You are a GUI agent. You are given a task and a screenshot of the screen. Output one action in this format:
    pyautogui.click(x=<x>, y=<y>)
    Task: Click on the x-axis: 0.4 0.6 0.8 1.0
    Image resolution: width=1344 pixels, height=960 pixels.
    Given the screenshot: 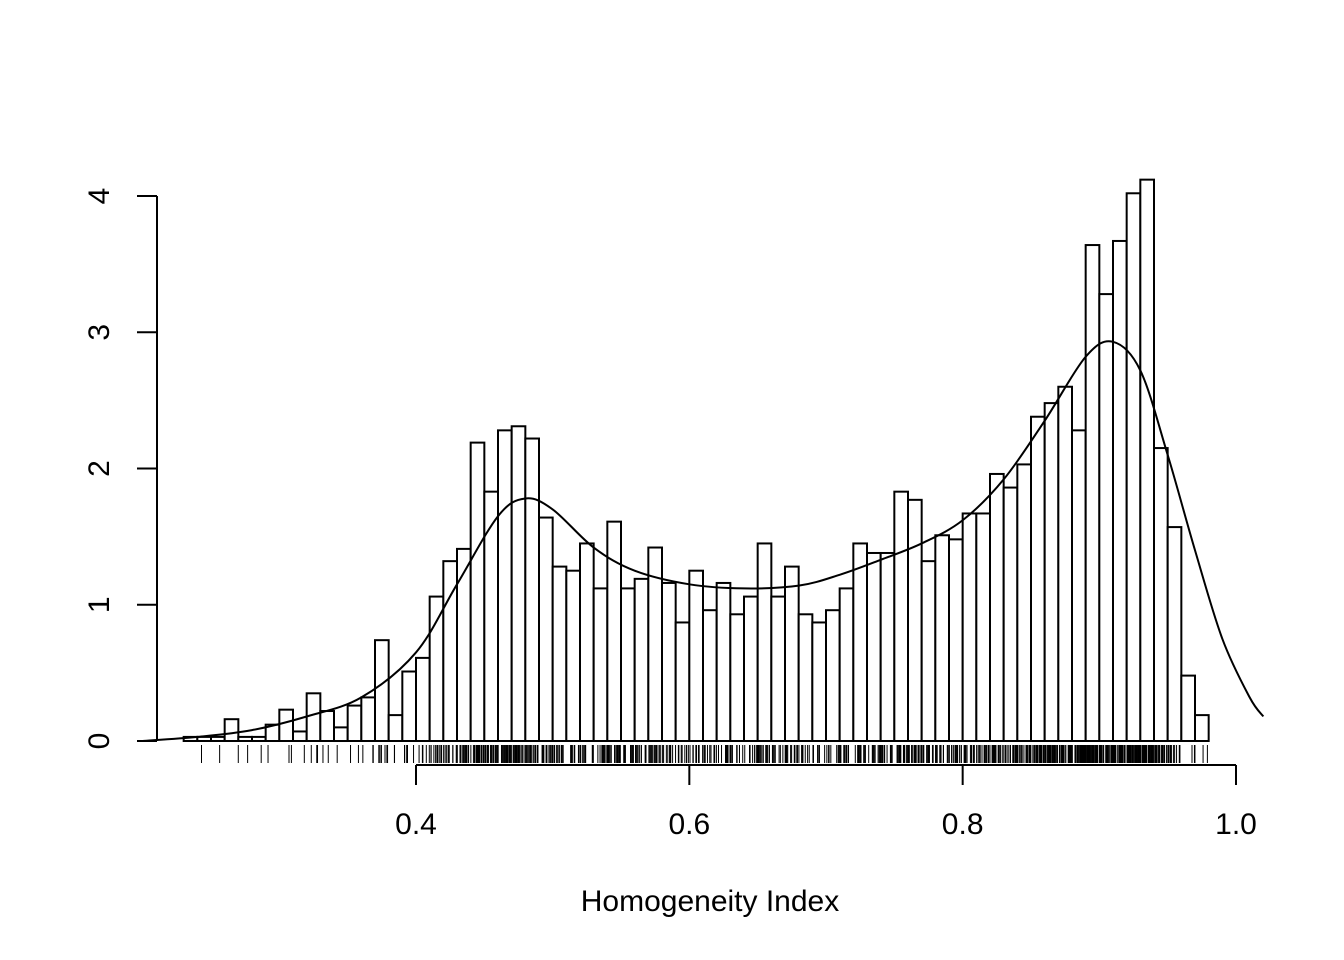 What is the action you would take?
    pyautogui.click(x=826, y=802)
    